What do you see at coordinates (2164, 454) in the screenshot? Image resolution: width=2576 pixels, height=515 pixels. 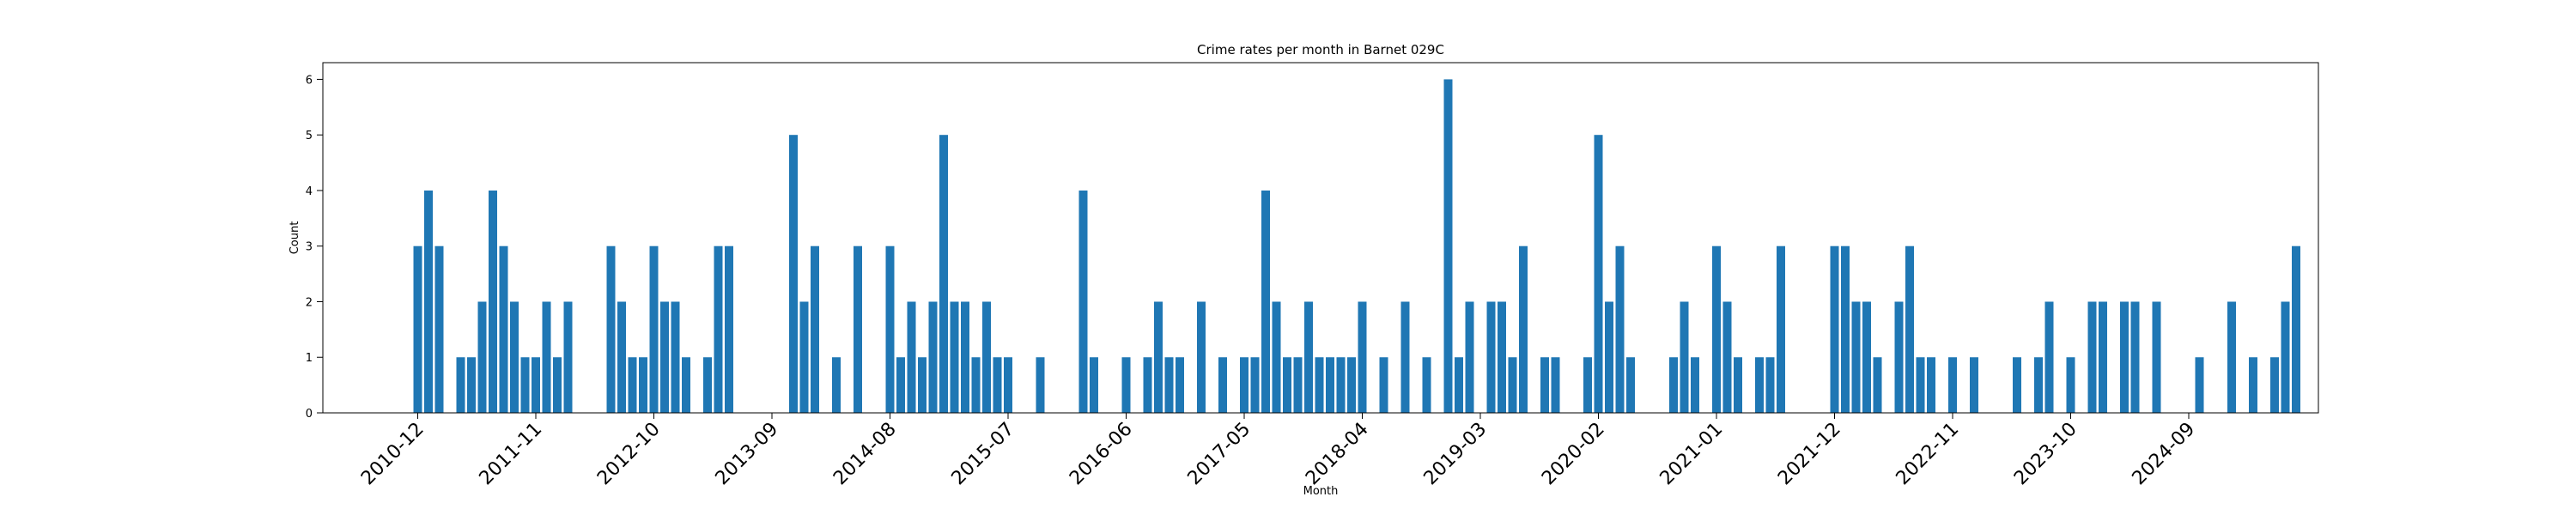 I see `x-tick-label: 2024-09` at bounding box center [2164, 454].